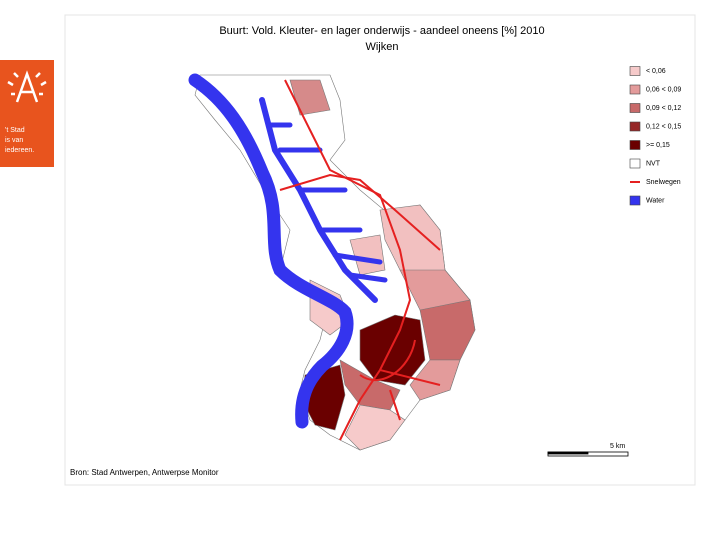 This screenshot has height=545, width=720. I want to click on legend-label: >= 0,15, so click(658, 145).